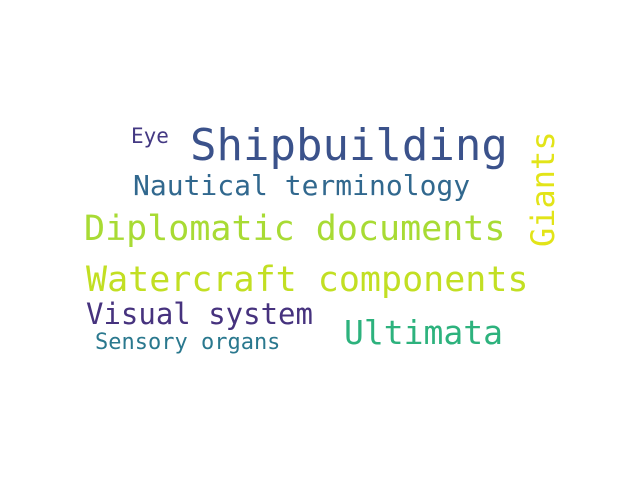 The width and height of the screenshot is (640, 480). What do you see at coordinates (349, 145) in the screenshot?
I see `word-shipbuilding: Shipbuilding` at bounding box center [349, 145].